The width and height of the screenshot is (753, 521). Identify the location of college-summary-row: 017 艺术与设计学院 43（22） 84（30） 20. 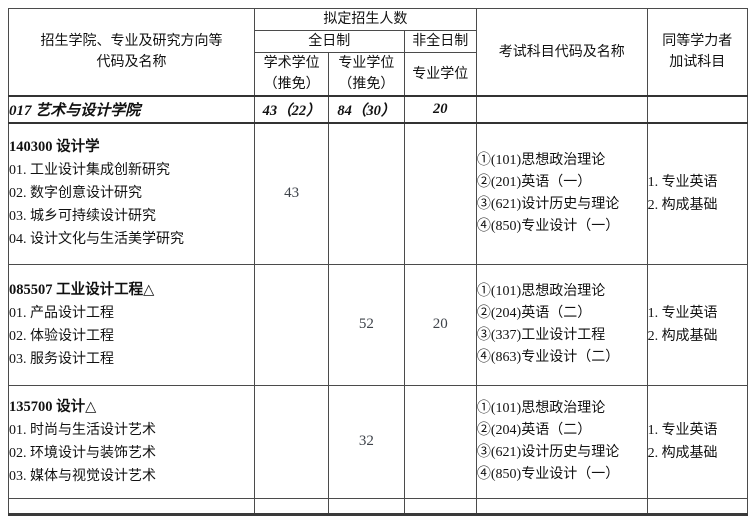
(378, 109).